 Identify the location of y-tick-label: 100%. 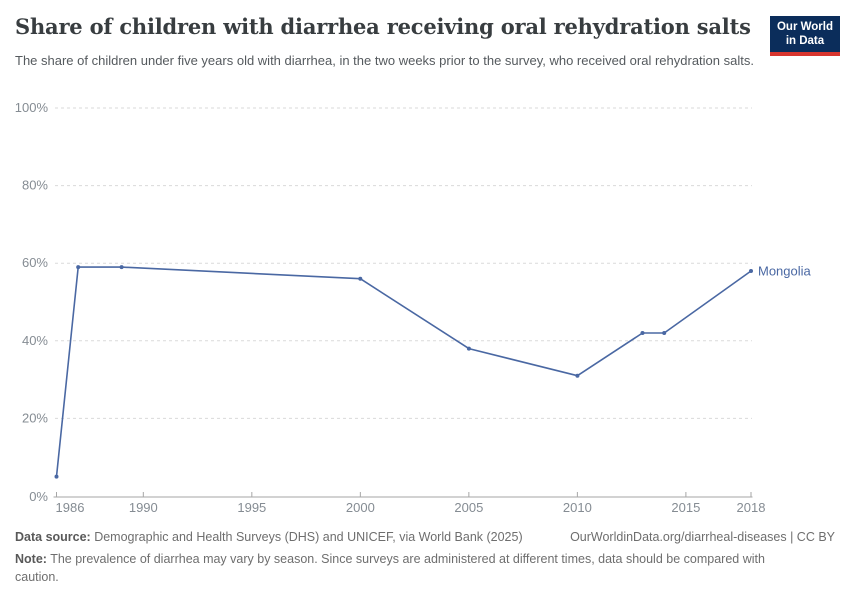
(32, 107).